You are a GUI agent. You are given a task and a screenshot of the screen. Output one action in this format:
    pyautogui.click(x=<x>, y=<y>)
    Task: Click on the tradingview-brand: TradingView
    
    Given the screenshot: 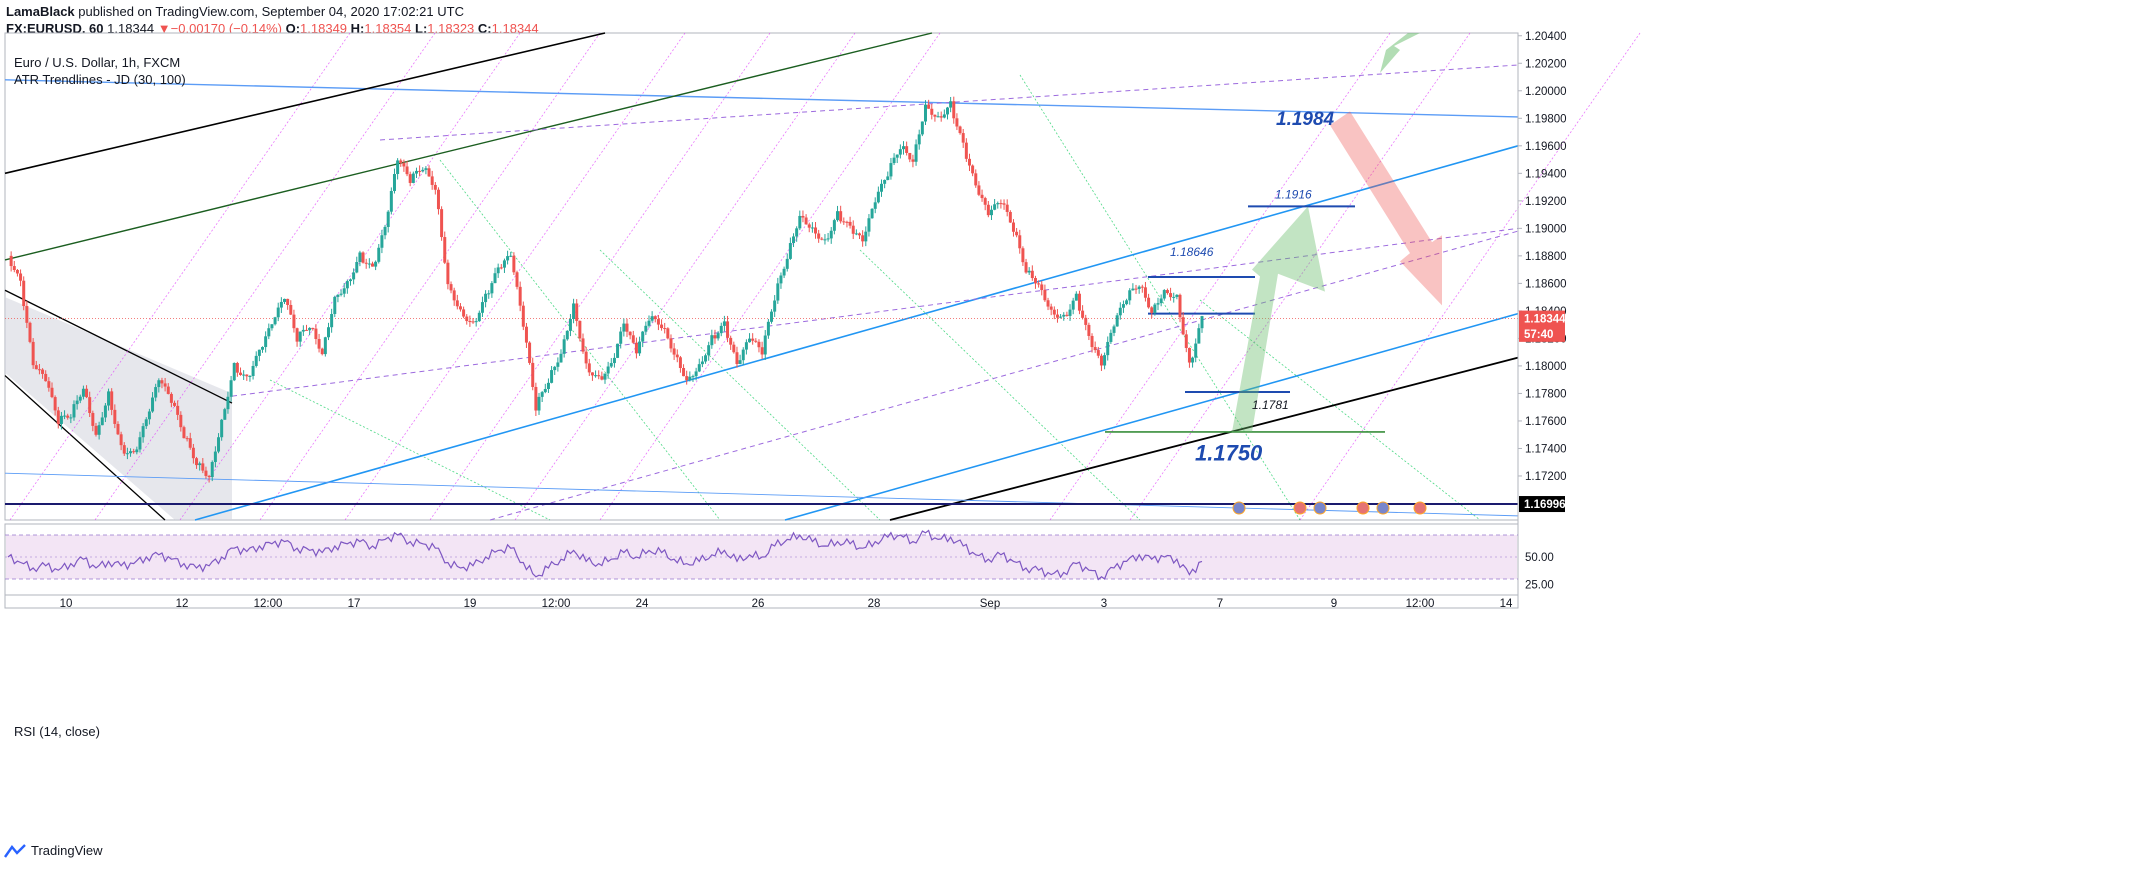 What is the action you would take?
    pyautogui.click(x=53, y=850)
    